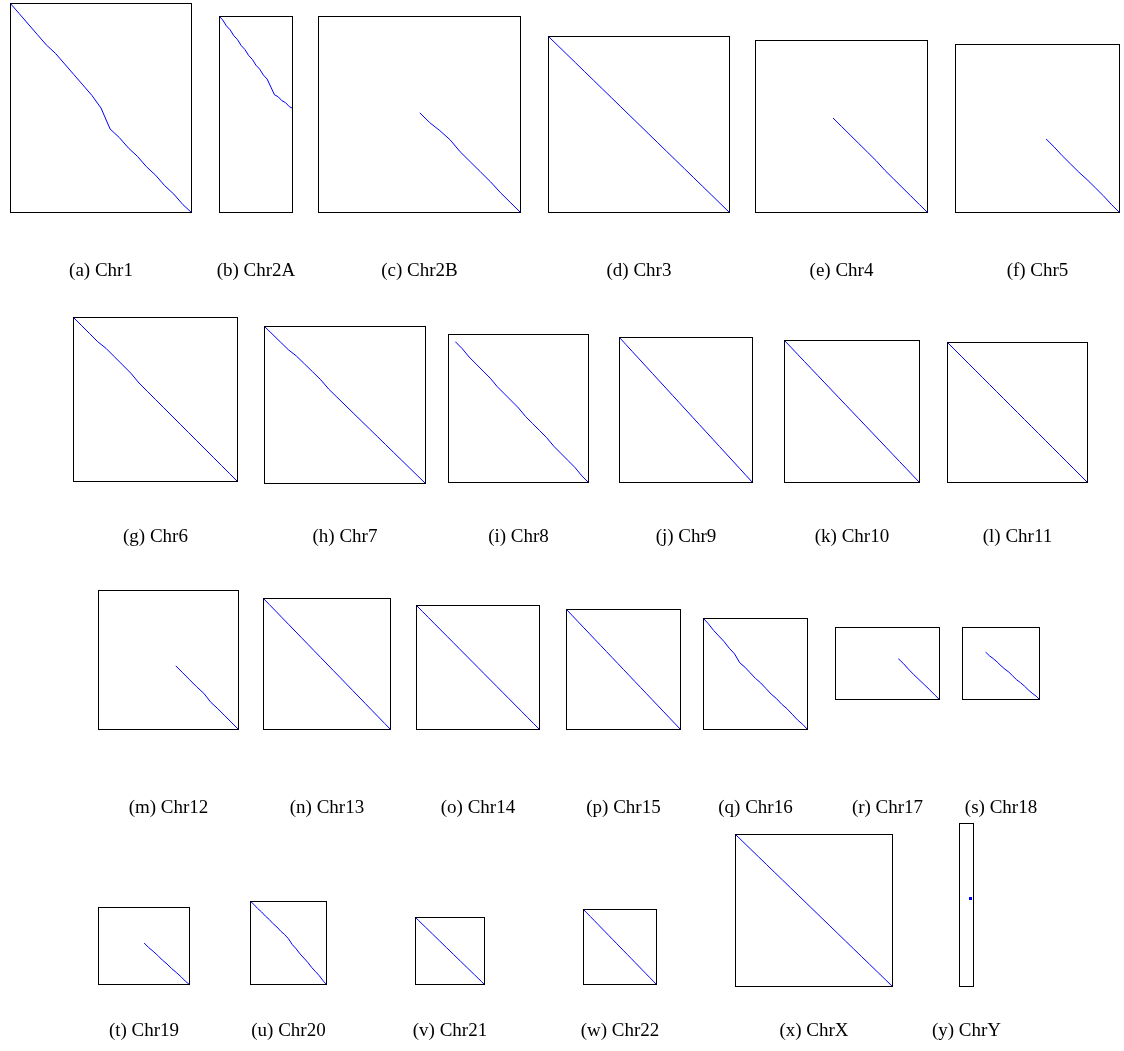 The height and width of the screenshot is (1051, 1124). Describe the element at coordinates (168, 807) in the screenshot. I see `text: (m) Chr12` at that location.